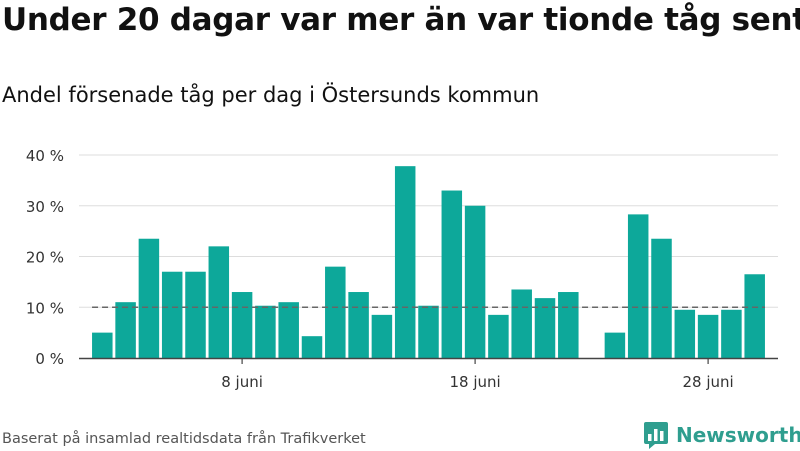  What do you see at coordinates (738, 435) in the screenshot?
I see `brand-name: Newsworthy` at bounding box center [738, 435].